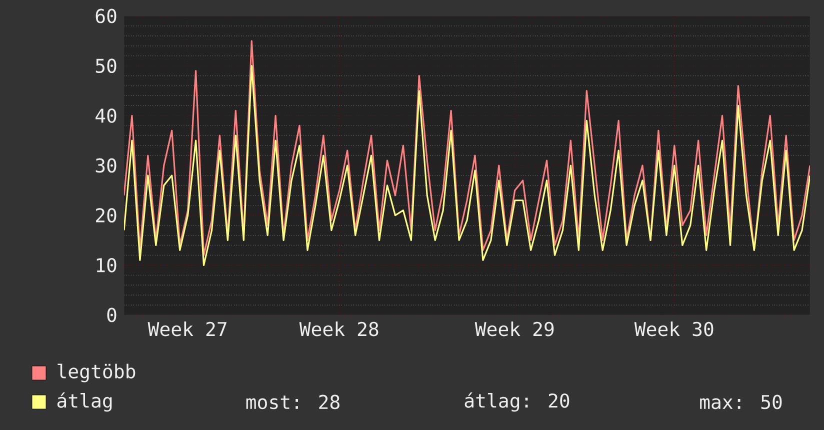 The image size is (824, 430). Describe the element at coordinates (187, 329) in the screenshot. I see `x-tick-label: Week 27` at that location.